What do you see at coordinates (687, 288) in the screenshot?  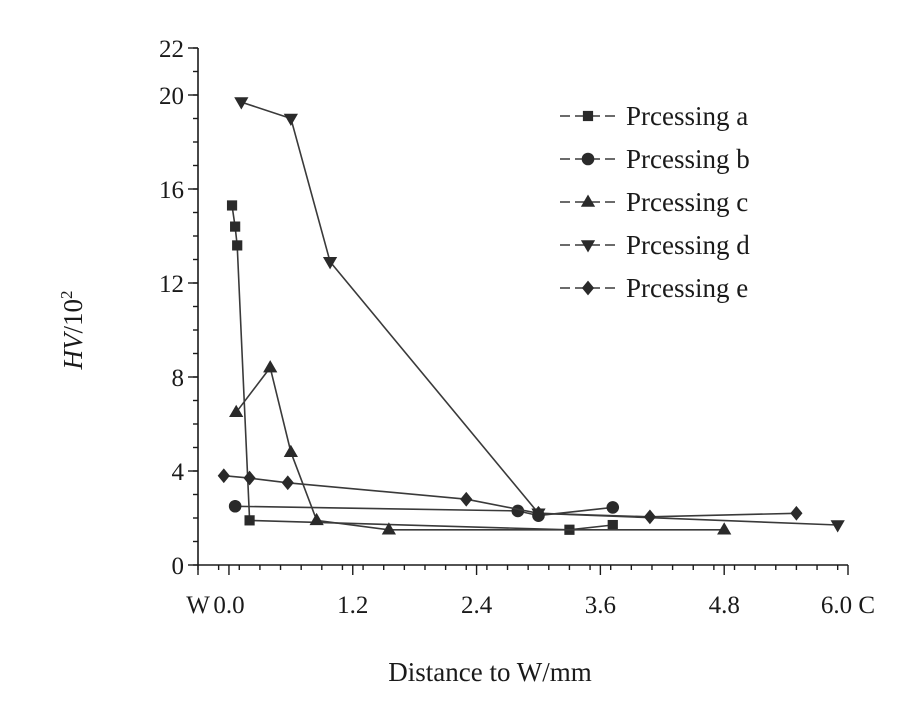 I see `legend-label: Prcessing e` at bounding box center [687, 288].